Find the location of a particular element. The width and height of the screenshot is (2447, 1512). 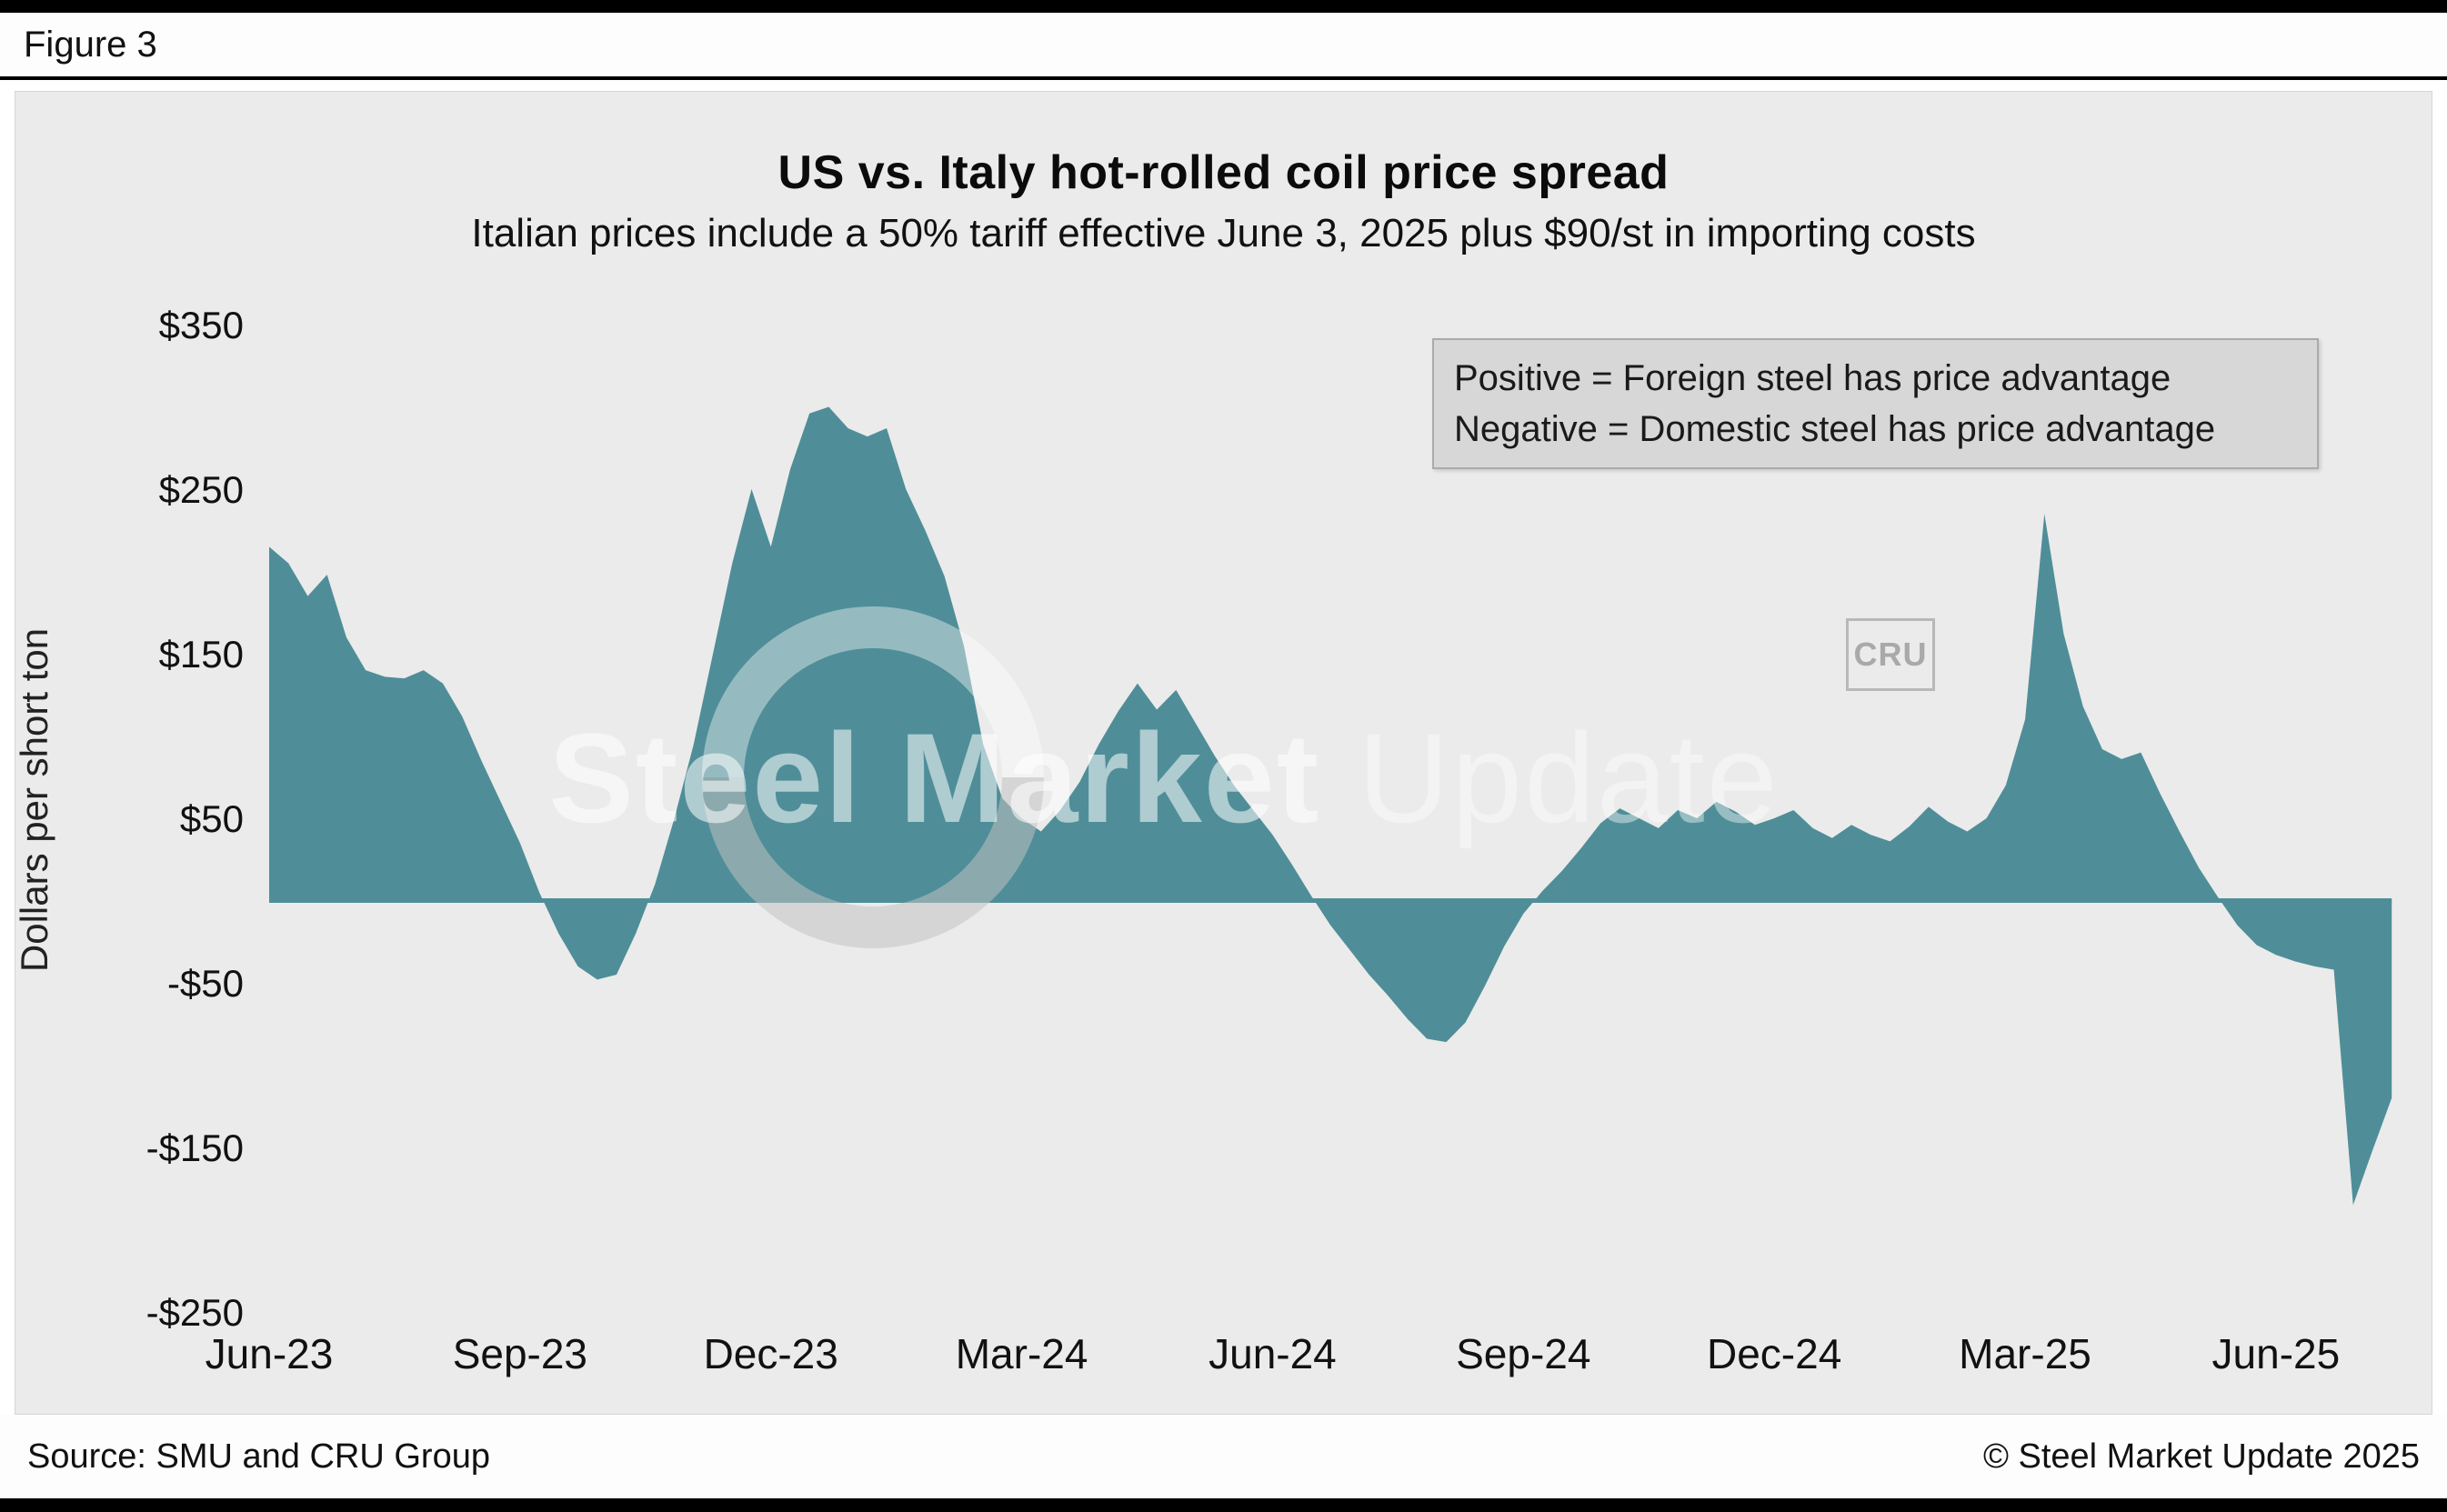

y-tick-label: $250 is located at coordinates (202, 489).